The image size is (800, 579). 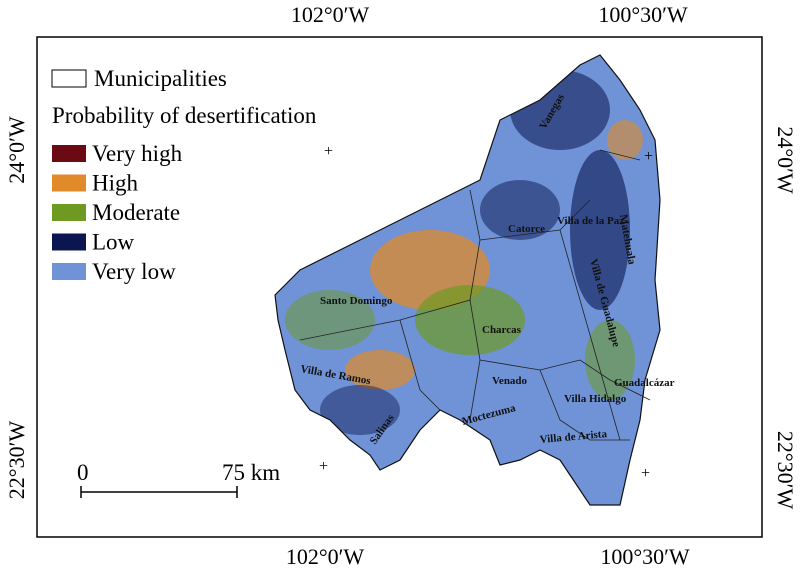 What do you see at coordinates (184, 115) in the screenshot?
I see `legend-title: Probability of desertification` at bounding box center [184, 115].